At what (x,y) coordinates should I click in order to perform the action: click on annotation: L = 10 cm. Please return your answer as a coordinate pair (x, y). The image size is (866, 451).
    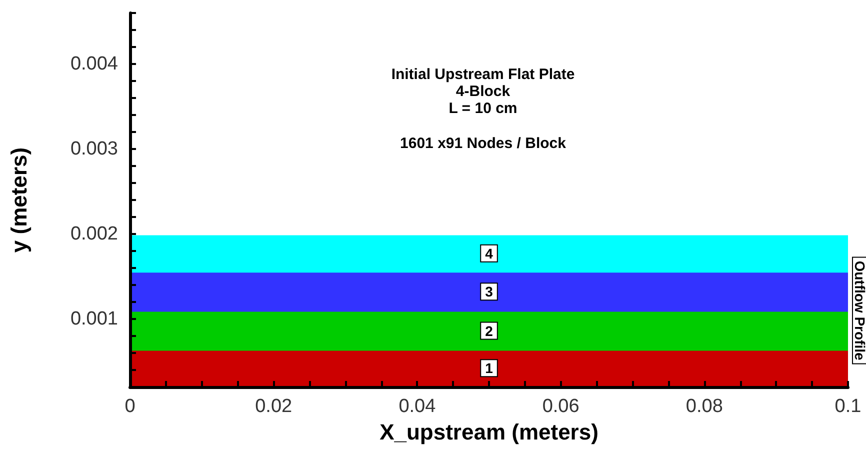
    Looking at the image, I should click on (483, 108).